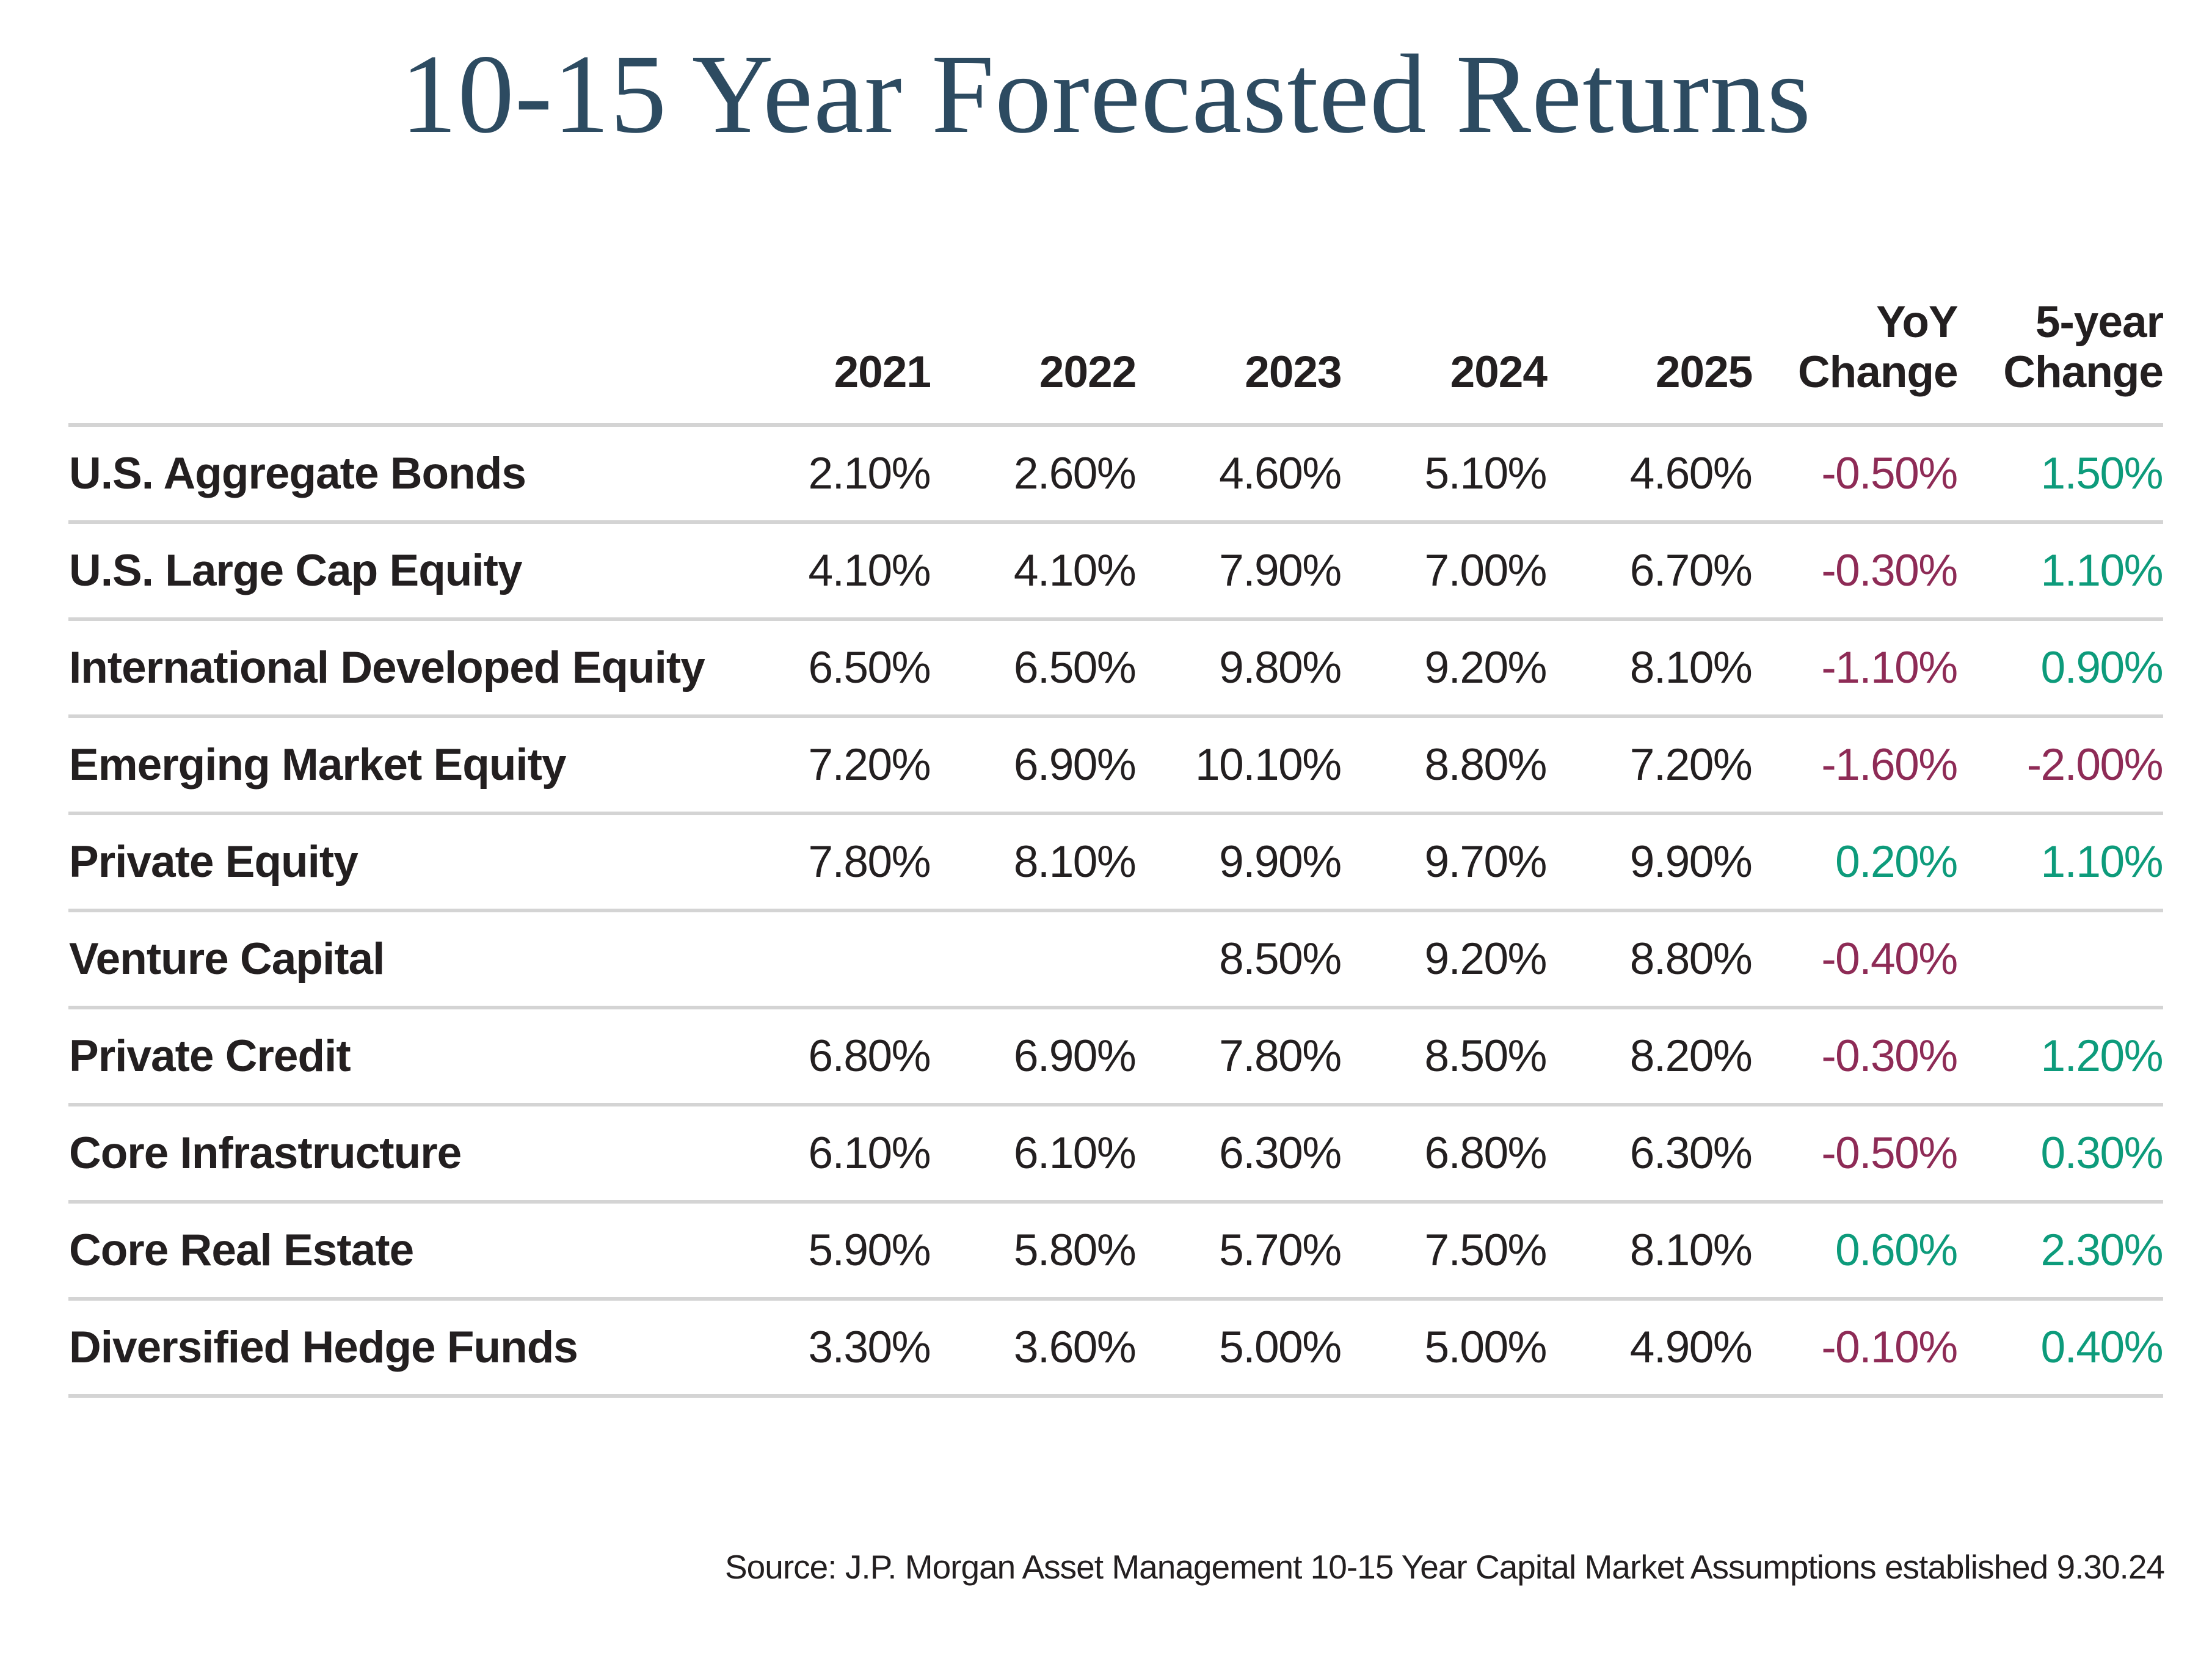  I want to click on col-header-2022: 2022, so click(1088, 372).